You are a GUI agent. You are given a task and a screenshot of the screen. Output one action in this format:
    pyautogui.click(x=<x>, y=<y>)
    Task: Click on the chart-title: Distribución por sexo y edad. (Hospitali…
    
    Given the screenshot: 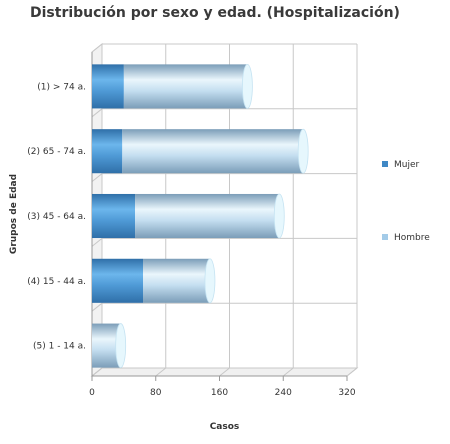 What is the action you would take?
    pyautogui.click(x=215, y=13)
    